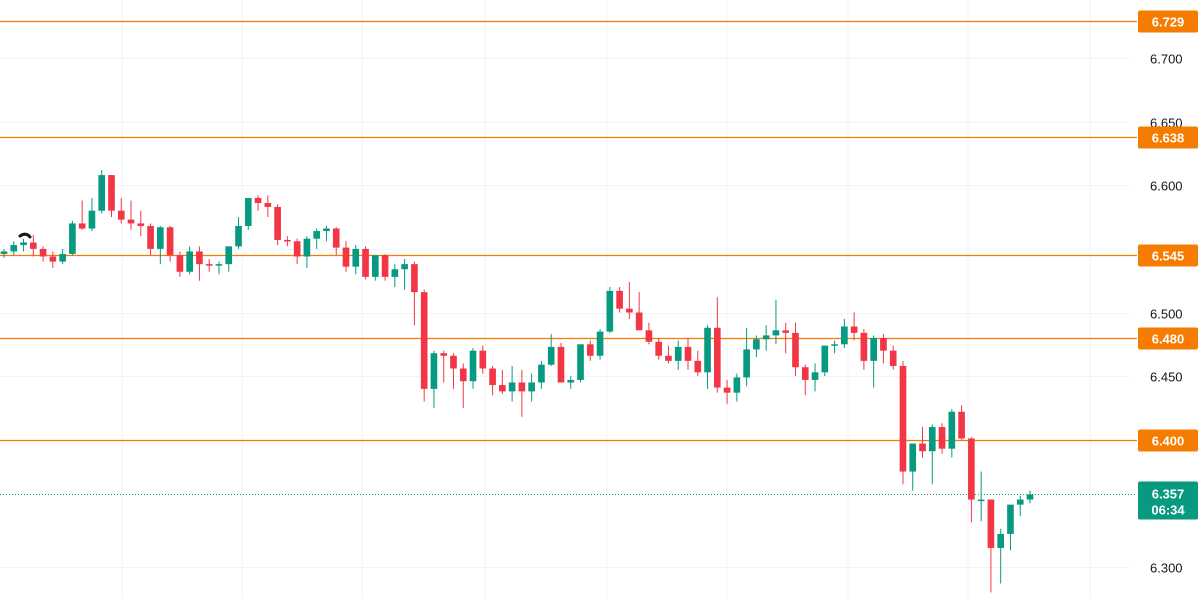 The image size is (1200, 599). What do you see at coordinates (1166, 186) in the screenshot?
I see `y-tick-label: 6.600` at bounding box center [1166, 186].